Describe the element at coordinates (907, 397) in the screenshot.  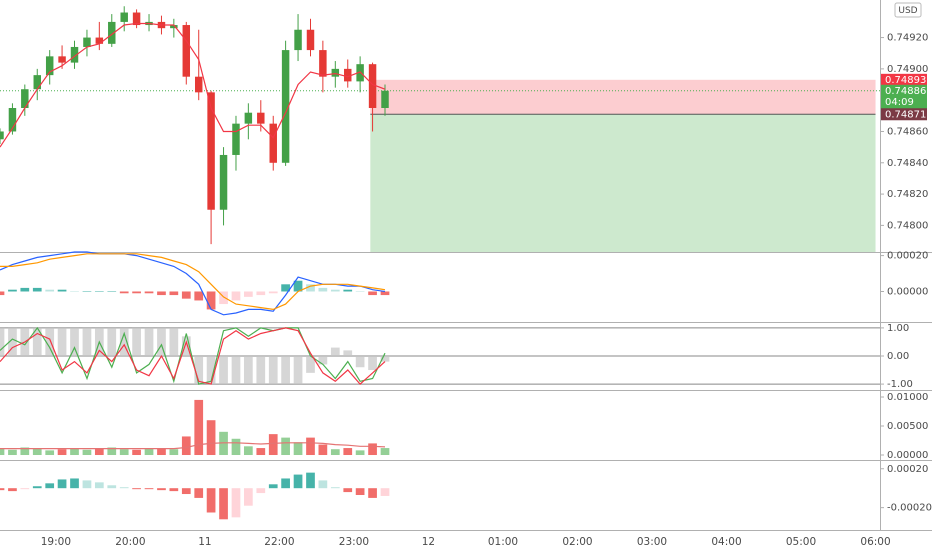
I see `y-tick-label: 0.01000` at that location.